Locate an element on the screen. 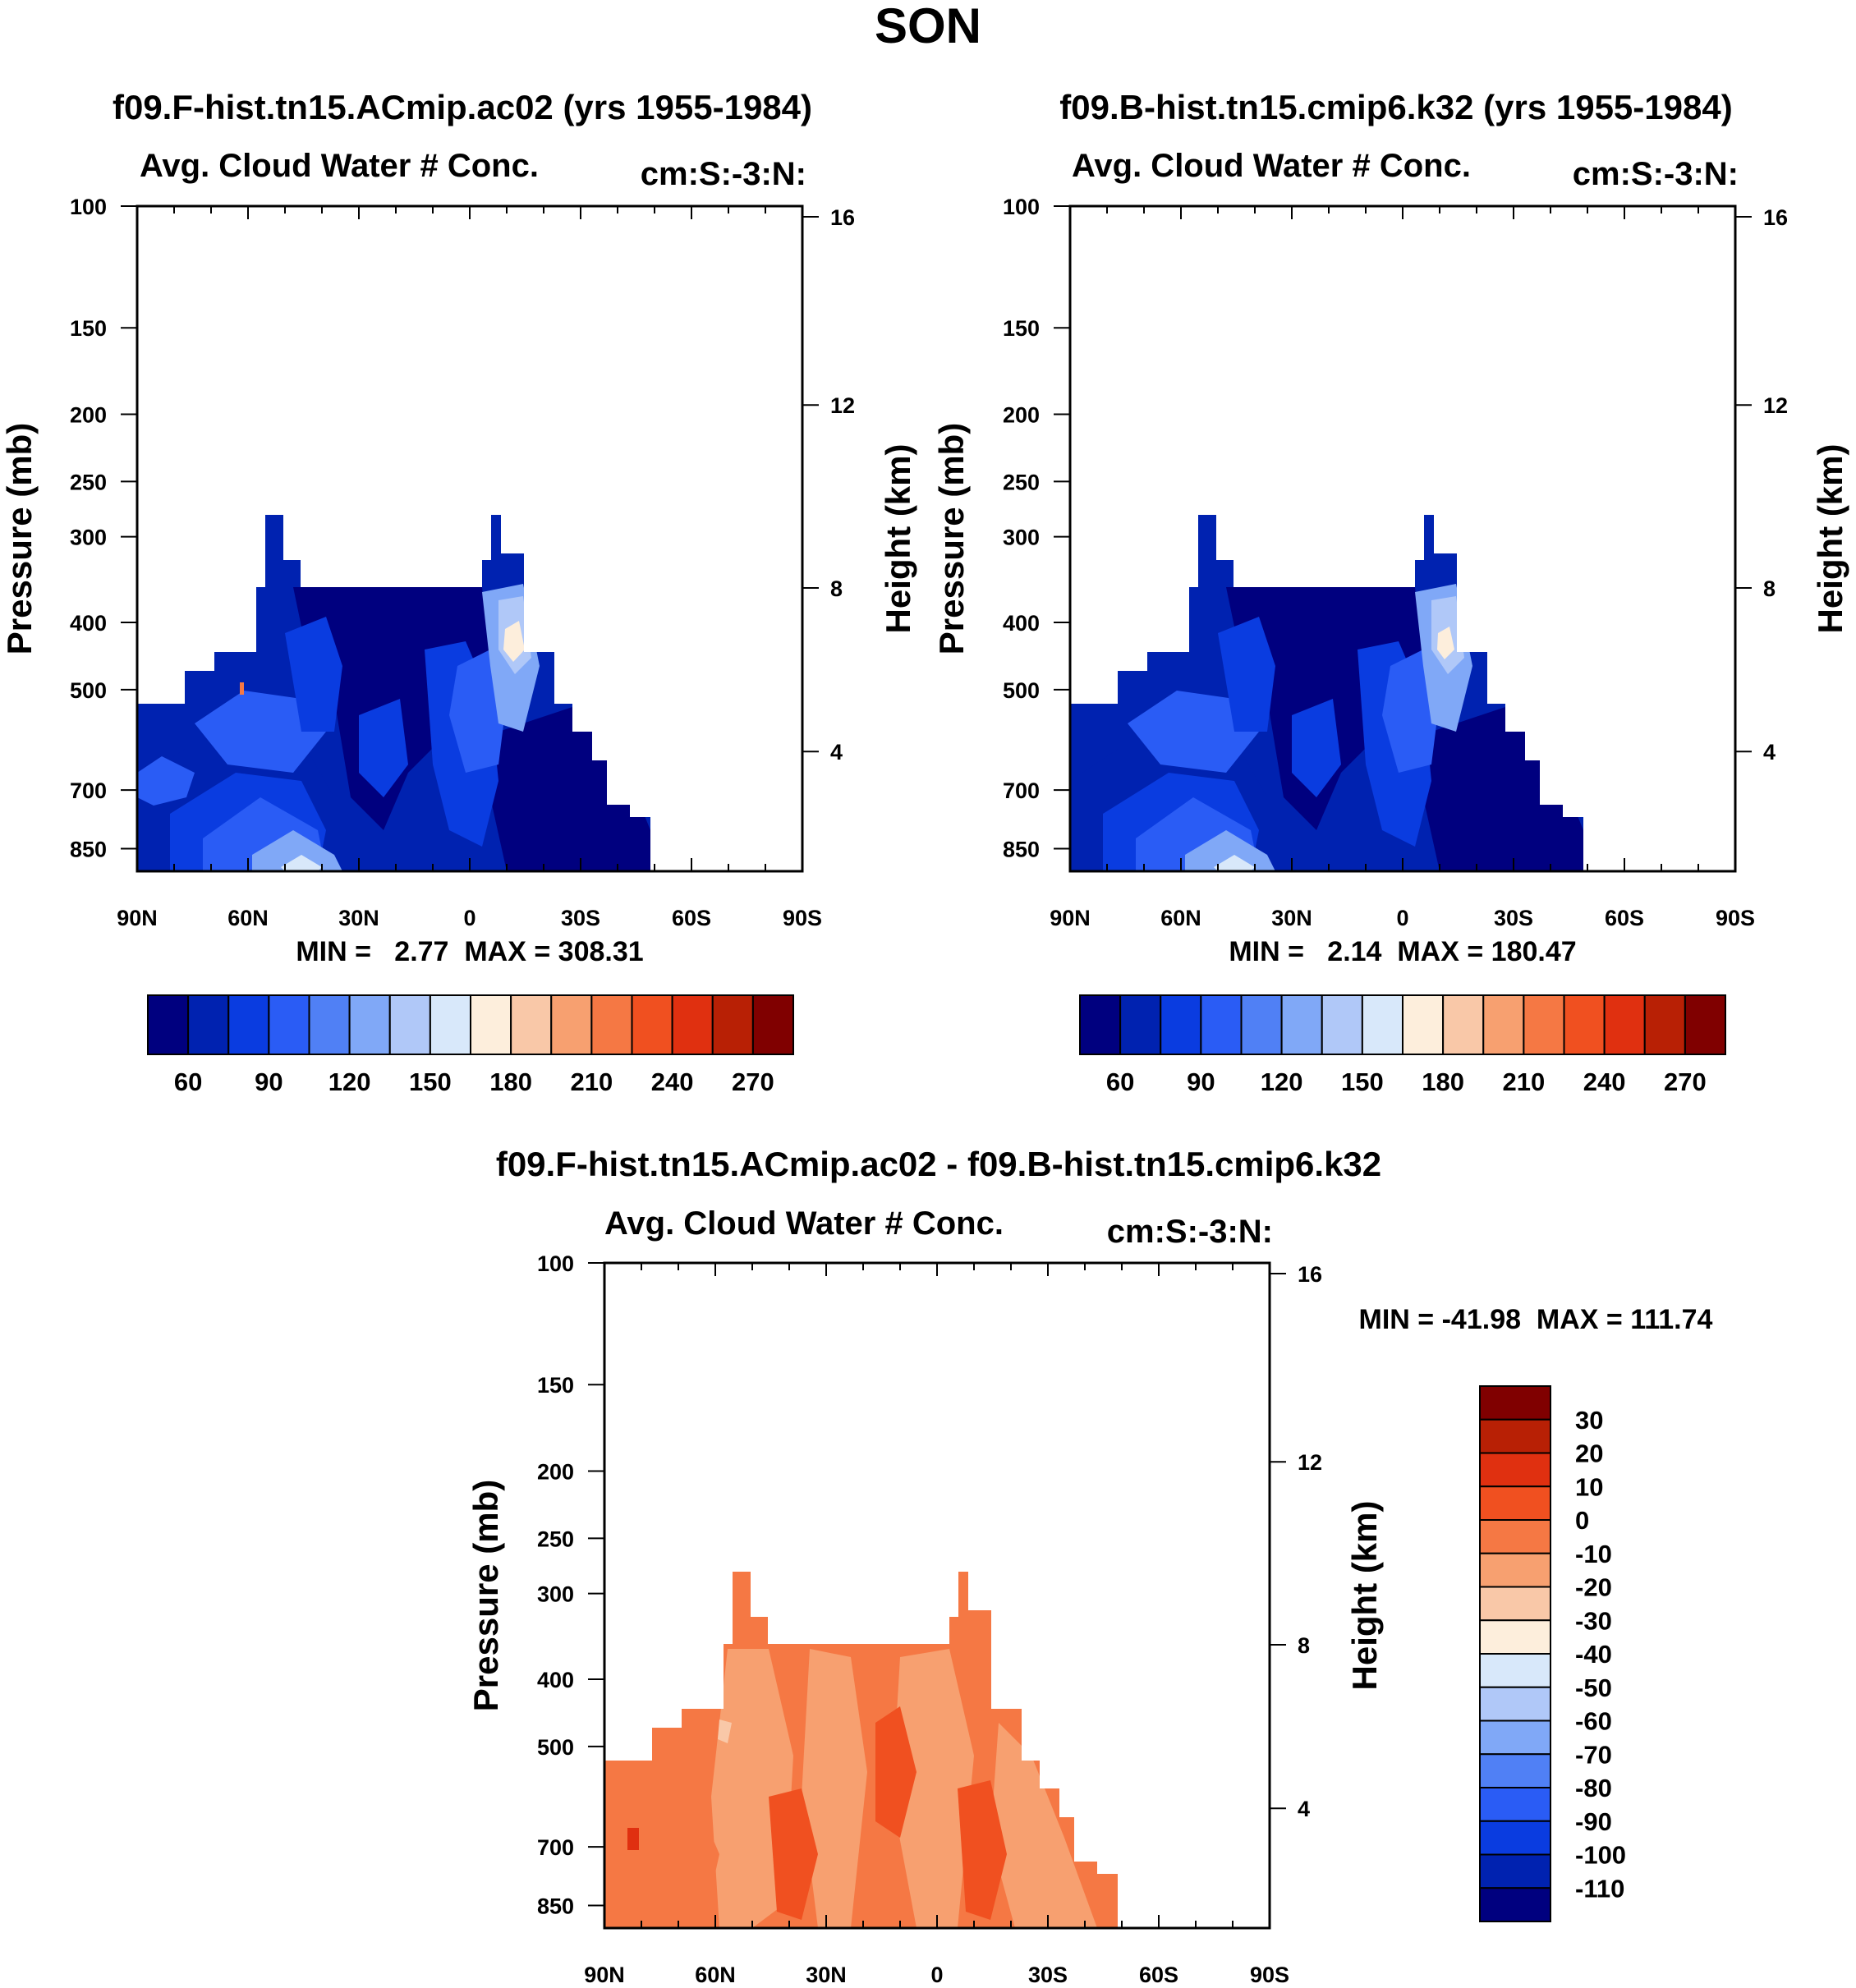  colorbar-label: -100 is located at coordinates (1600, 1856).